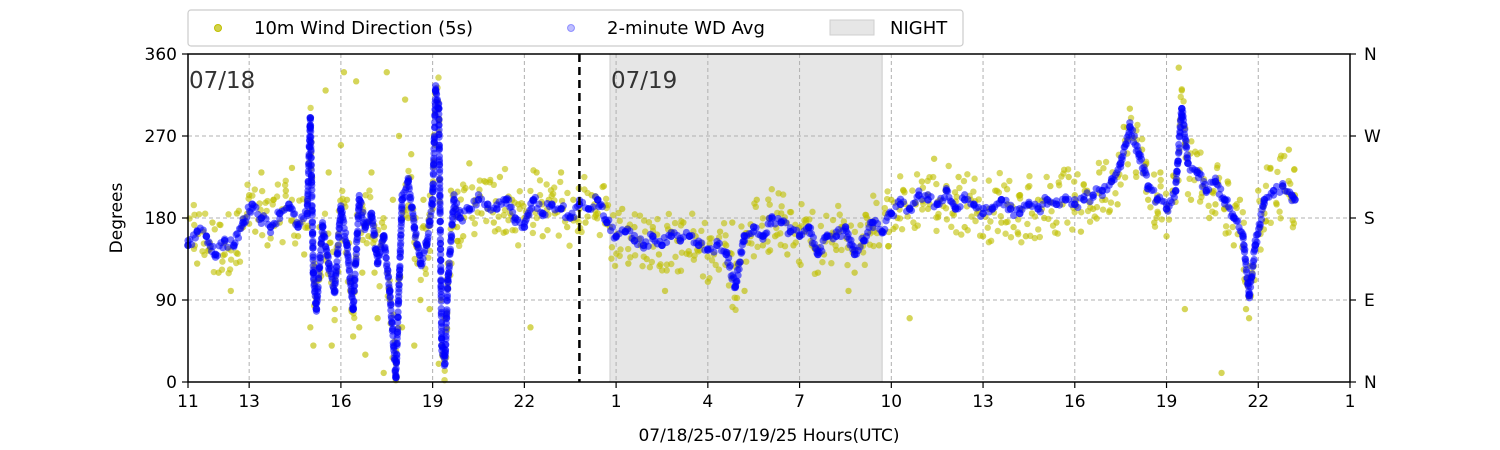 The image size is (1500, 450). Describe the element at coordinates (363, 28) in the screenshot. I see `legend-label-raw: 10m Wind Direction (5s)` at that location.